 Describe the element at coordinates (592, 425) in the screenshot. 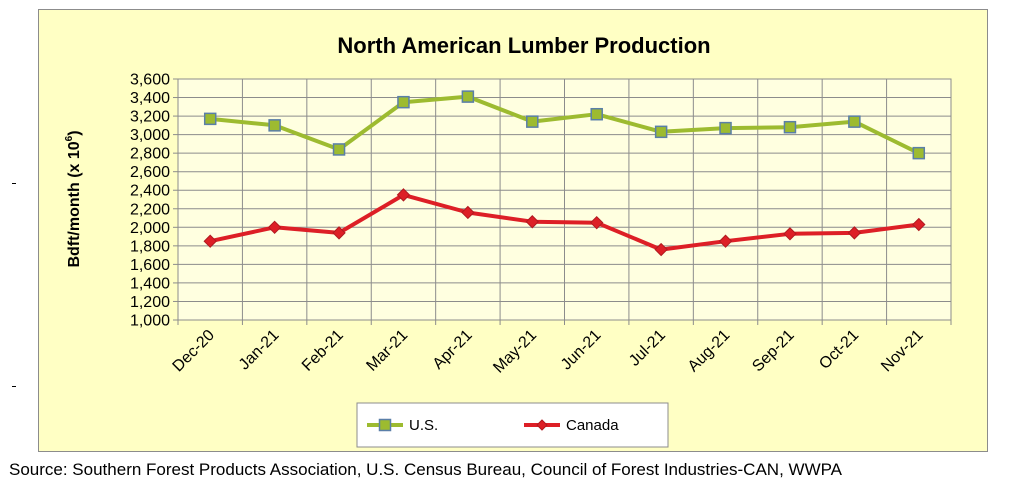

I see `legend-canada-label: Canada` at that location.